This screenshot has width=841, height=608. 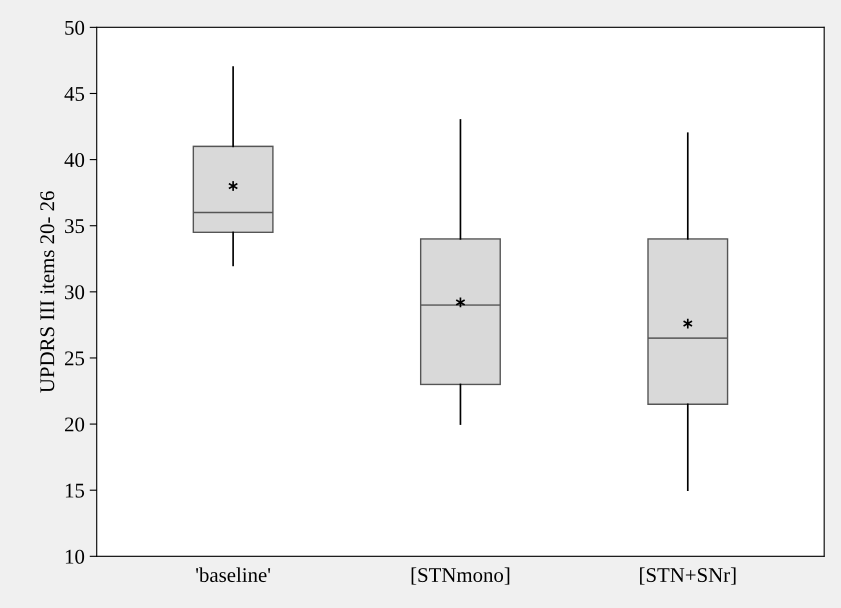 I want to click on y-tick-label: 35, so click(x=74, y=226).